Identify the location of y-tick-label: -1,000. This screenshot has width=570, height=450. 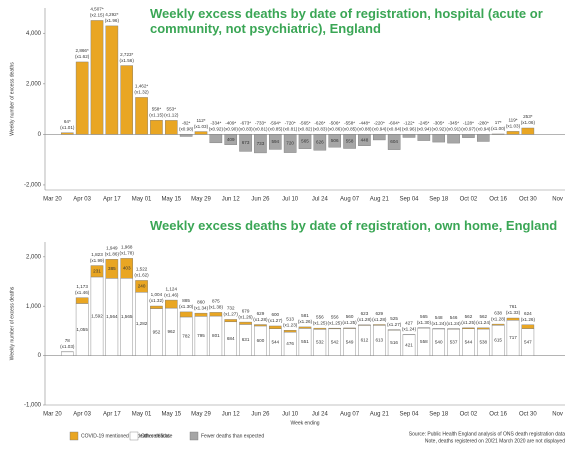
(33, 406).